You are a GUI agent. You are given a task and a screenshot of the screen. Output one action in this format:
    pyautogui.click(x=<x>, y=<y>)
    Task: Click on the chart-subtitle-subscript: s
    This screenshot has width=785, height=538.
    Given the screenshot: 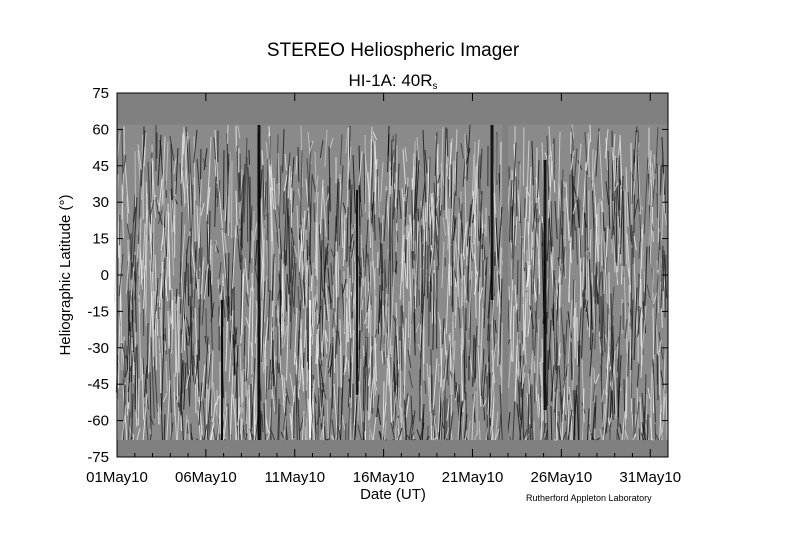 What is the action you would take?
    pyautogui.click(x=435, y=86)
    